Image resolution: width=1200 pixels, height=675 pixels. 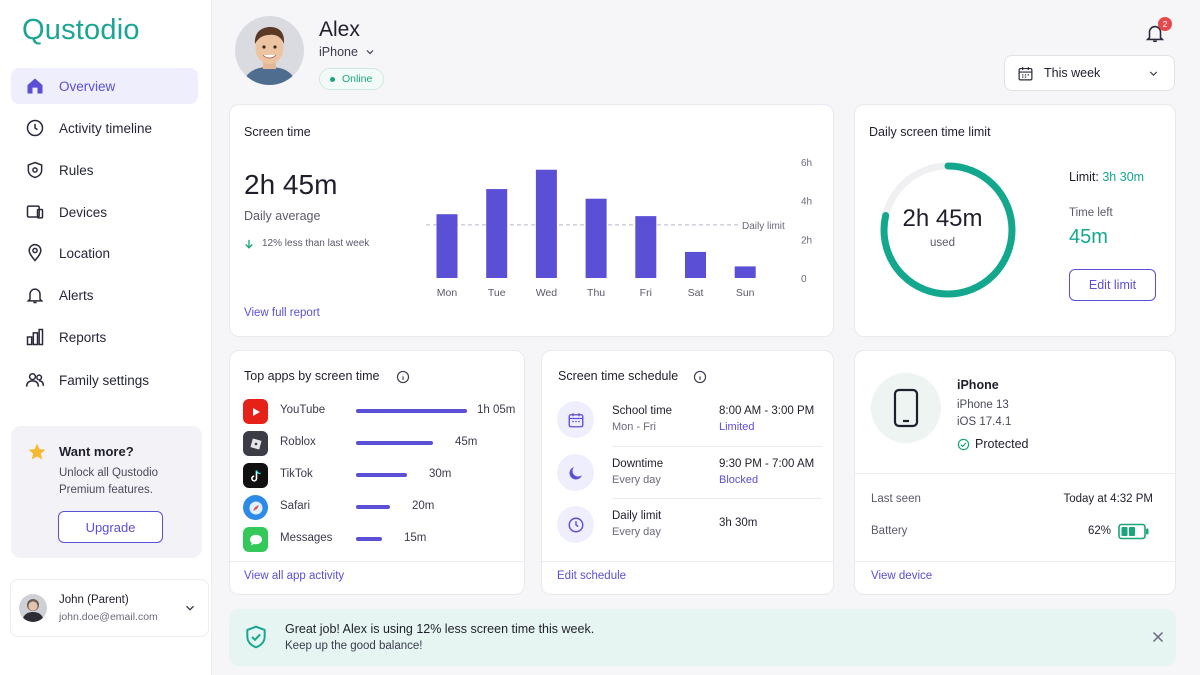 I want to click on app-duration: 45m, so click(x=466, y=442).